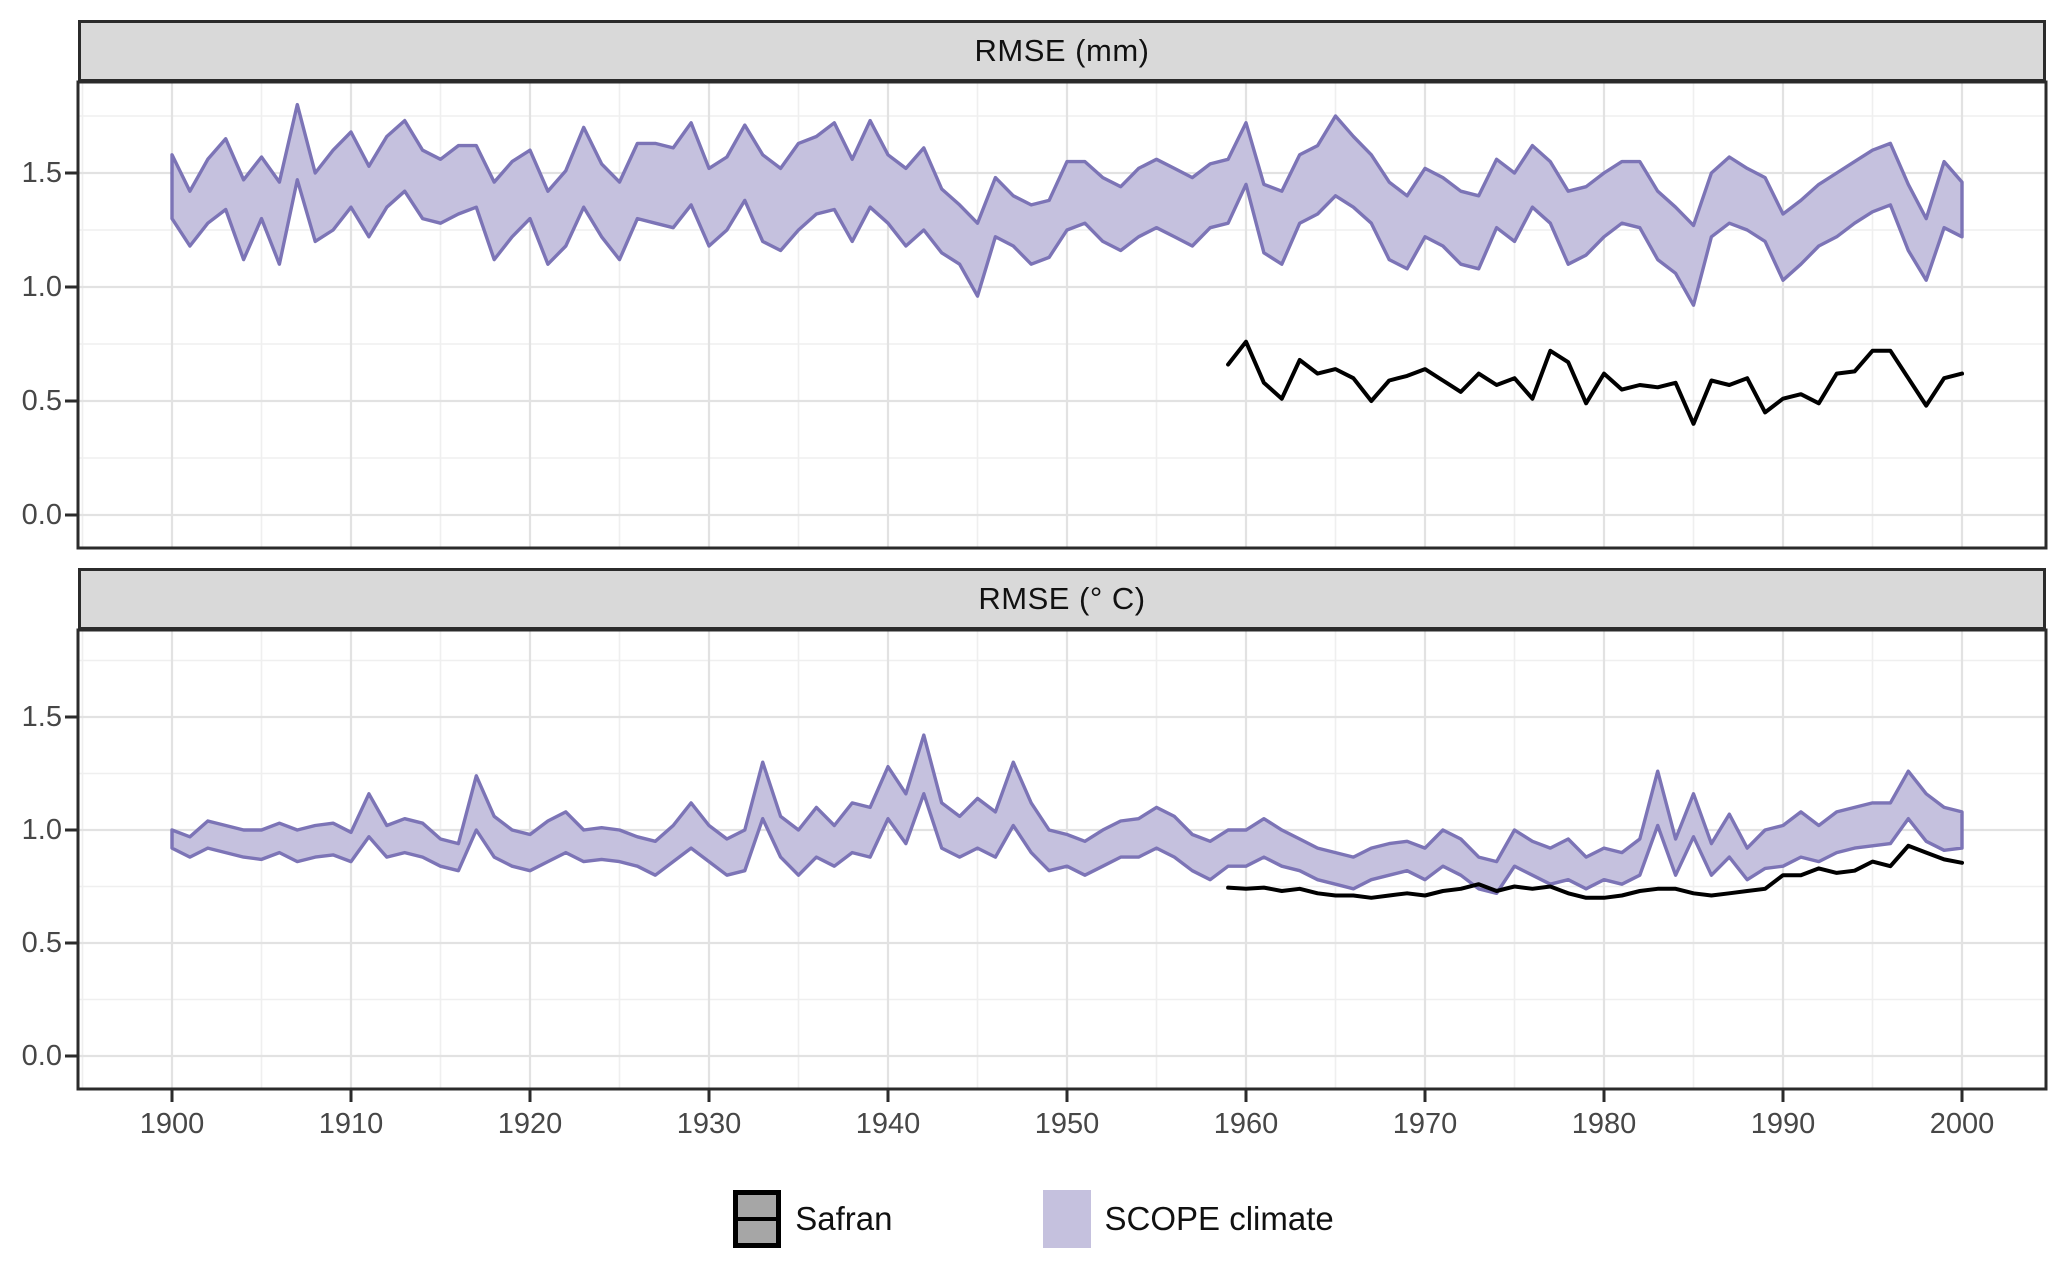 The height and width of the screenshot is (1272, 2067). Describe the element at coordinates (1033, 1219) in the screenshot. I see `legend: Safran SCOPE climate` at that location.